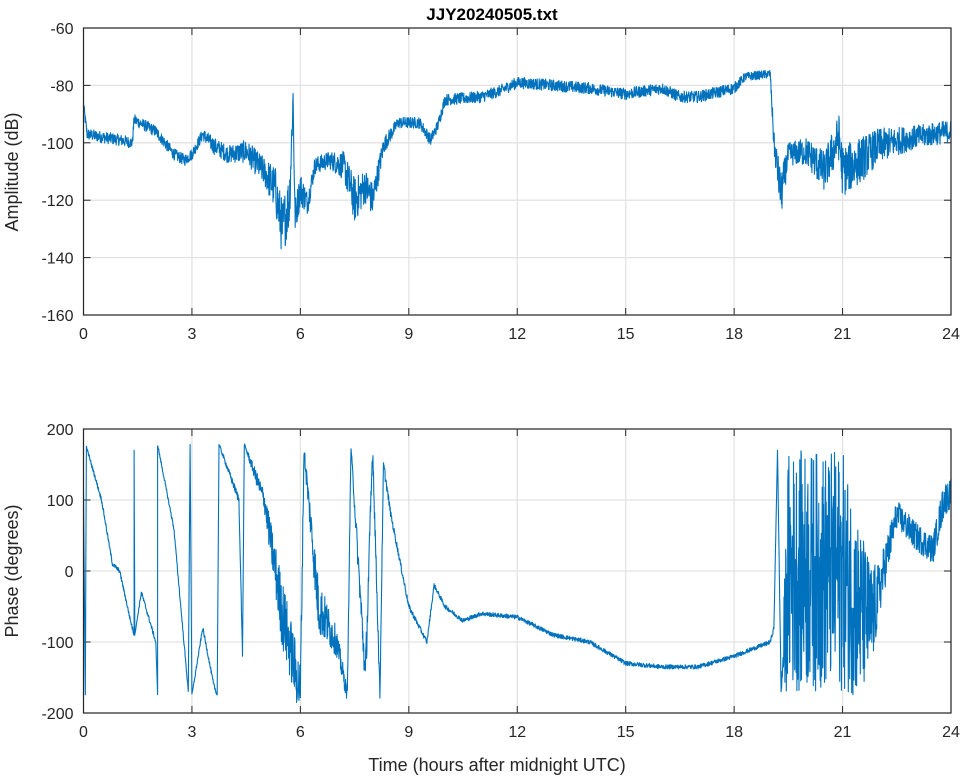 This screenshot has height=778, width=964. What do you see at coordinates (61, 86) in the screenshot?
I see `y-tick-label: -80` at bounding box center [61, 86].